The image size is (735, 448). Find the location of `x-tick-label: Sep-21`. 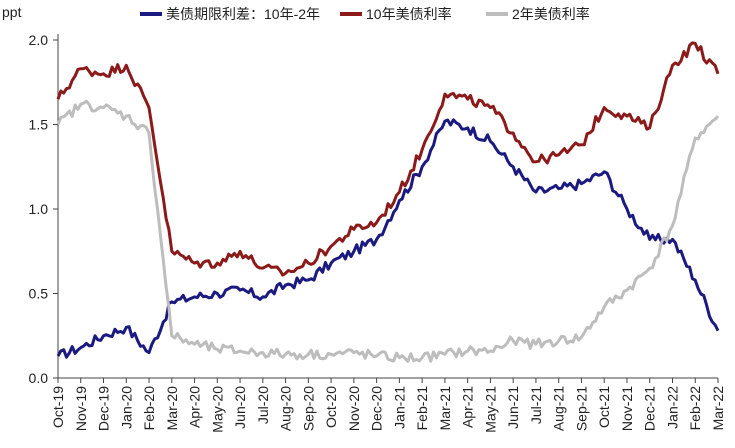

x-tick-label: Sep-21 is located at coordinates (581, 408).